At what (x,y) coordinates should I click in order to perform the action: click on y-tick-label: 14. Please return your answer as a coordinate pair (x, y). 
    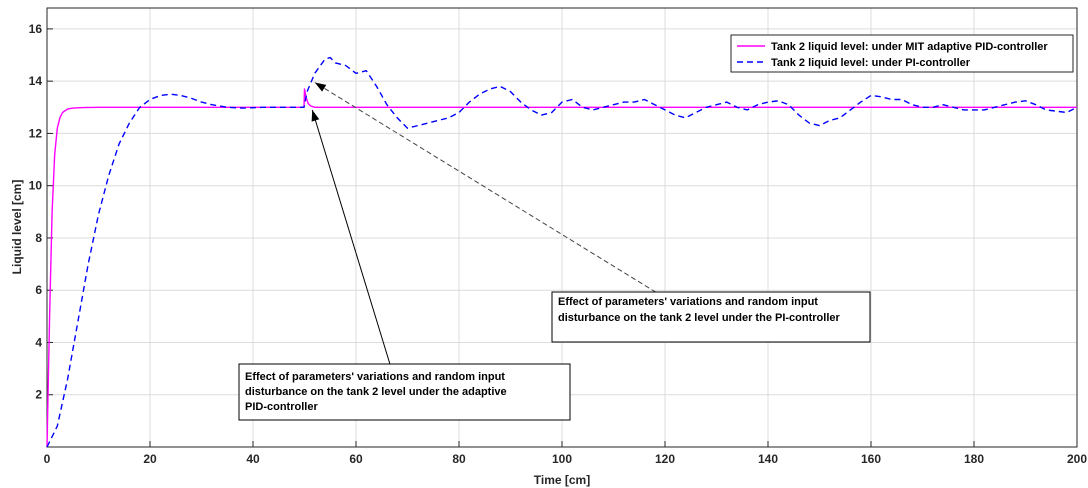
    Looking at the image, I should click on (36, 81).